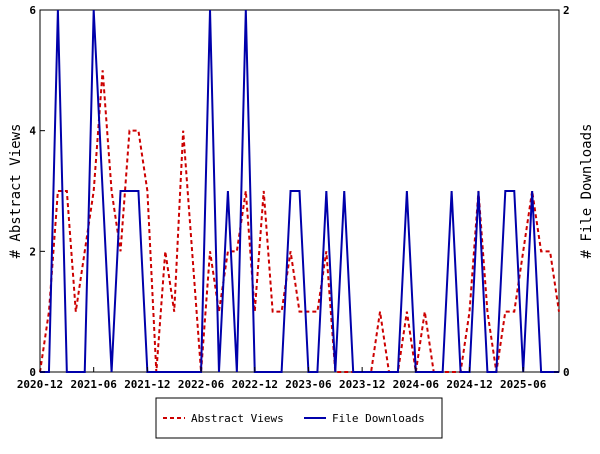  What do you see at coordinates (201, 384) in the screenshot?
I see `x-tick-label: 2022-06` at bounding box center [201, 384].